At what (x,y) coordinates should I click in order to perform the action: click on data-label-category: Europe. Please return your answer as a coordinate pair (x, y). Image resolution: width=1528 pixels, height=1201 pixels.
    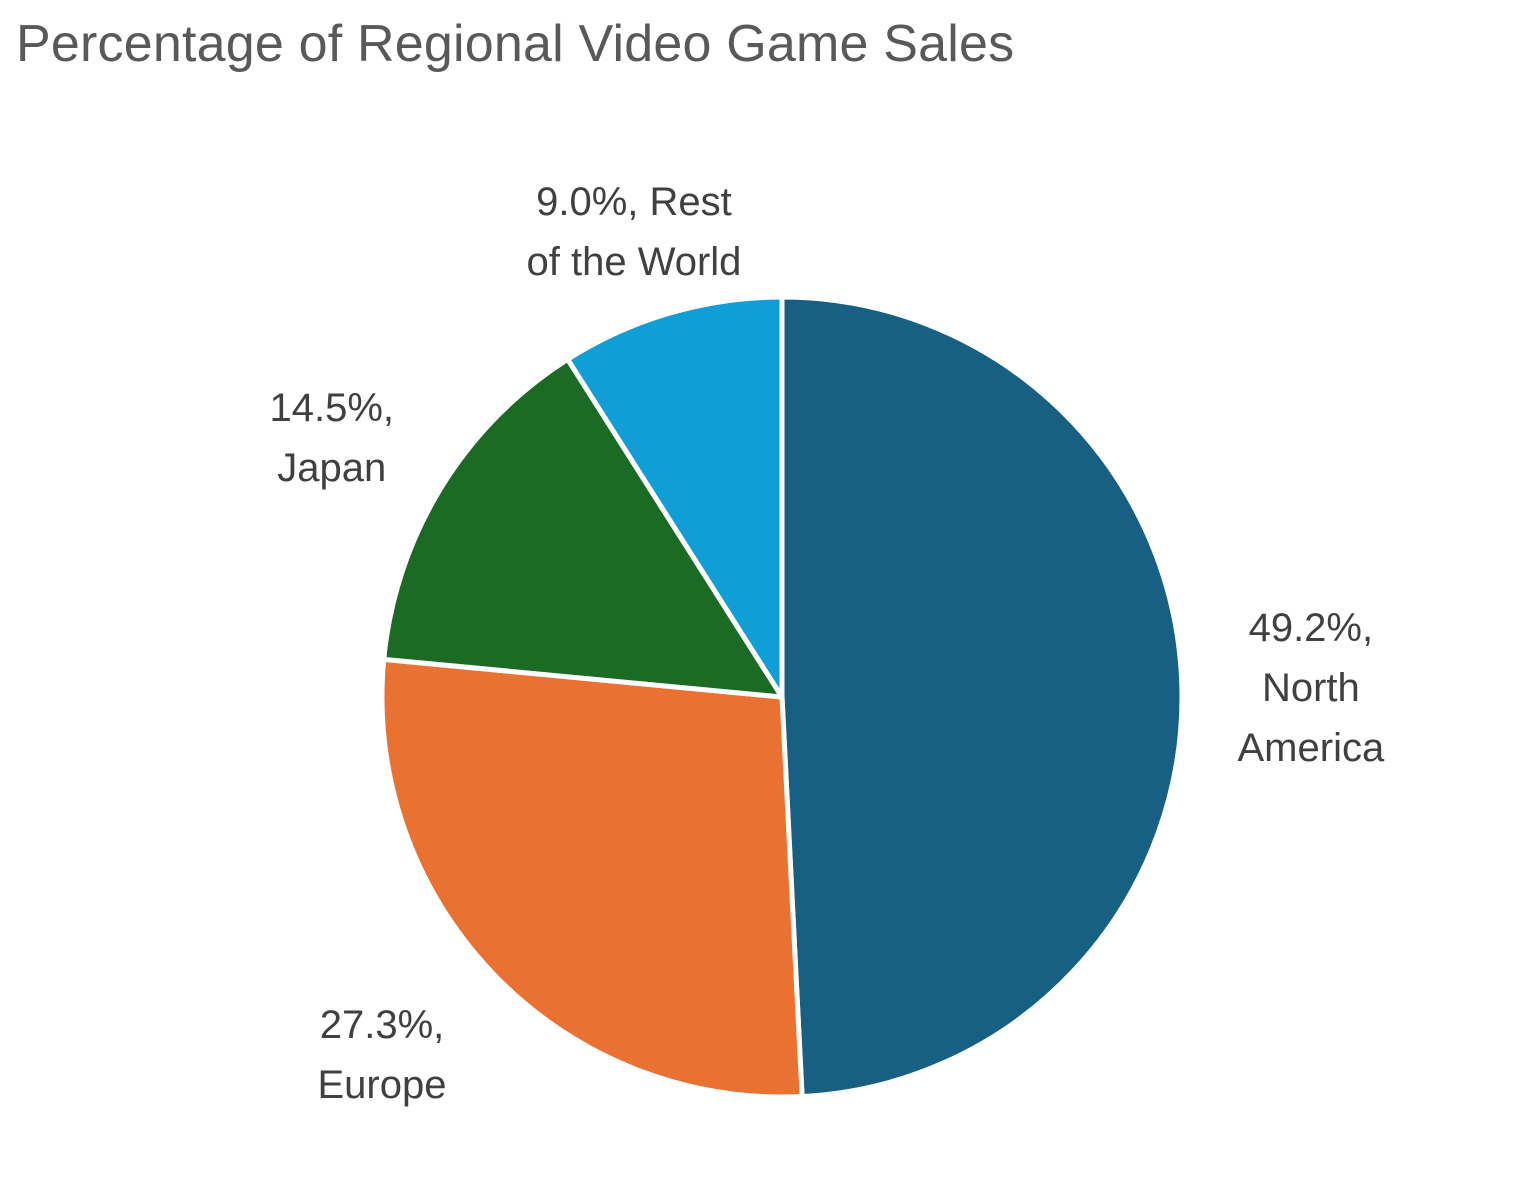
    Looking at the image, I should click on (382, 1085).